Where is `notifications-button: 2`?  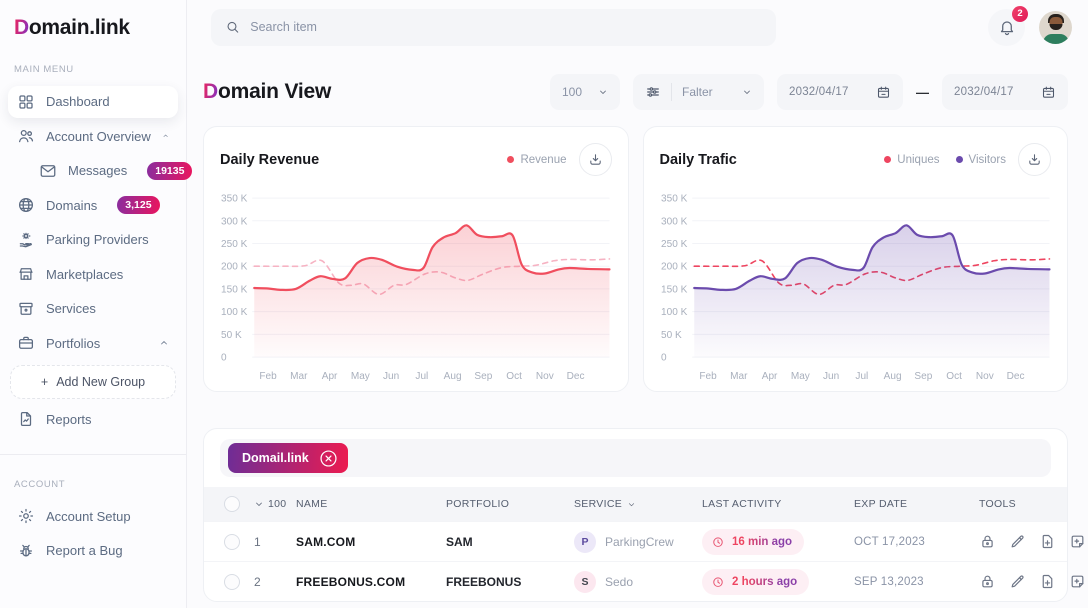
notifications-button: 2 is located at coordinates (1008, 25).